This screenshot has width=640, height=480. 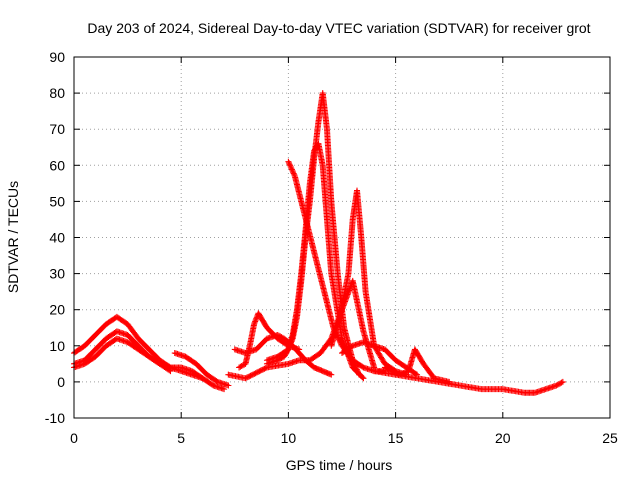 What do you see at coordinates (57, 310) in the screenshot?
I see `y-tick-label: 20` at bounding box center [57, 310].